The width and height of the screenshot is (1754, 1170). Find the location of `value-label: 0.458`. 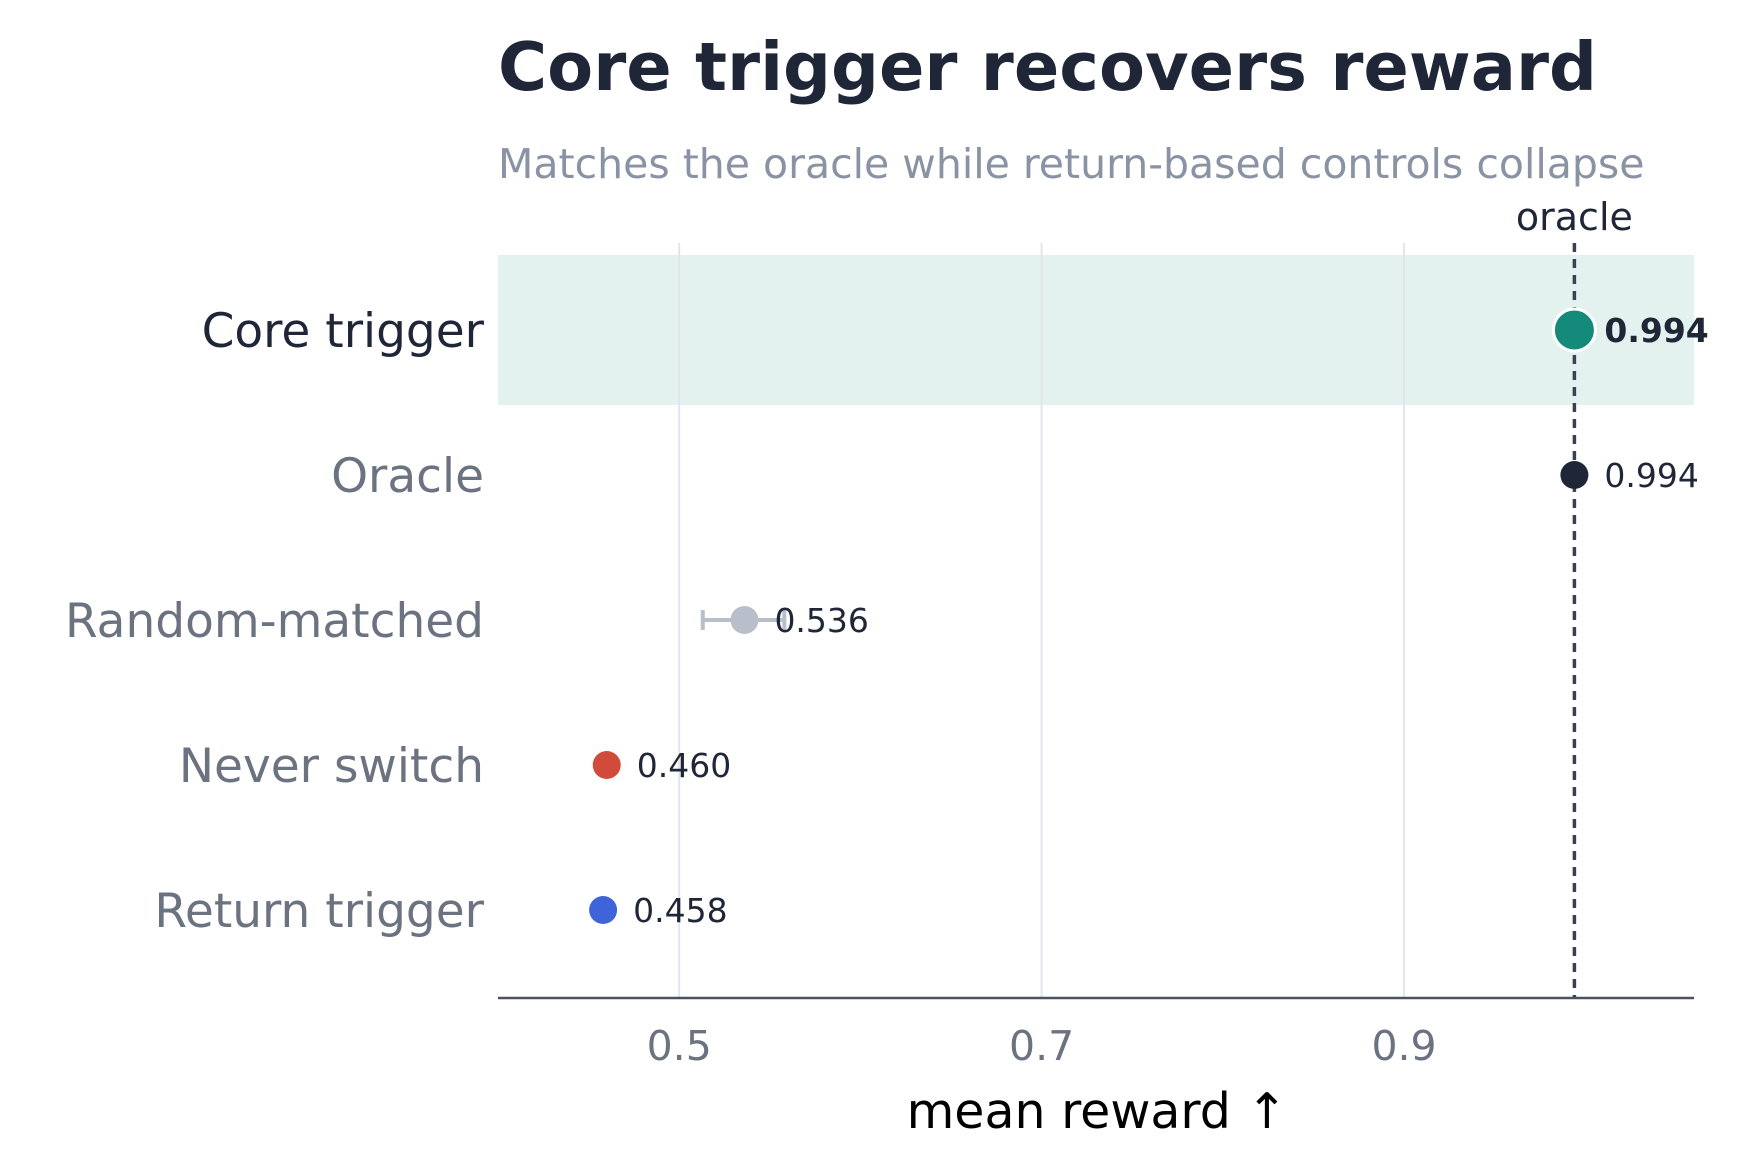

value-label: 0.458 is located at coordinates (680, 910).